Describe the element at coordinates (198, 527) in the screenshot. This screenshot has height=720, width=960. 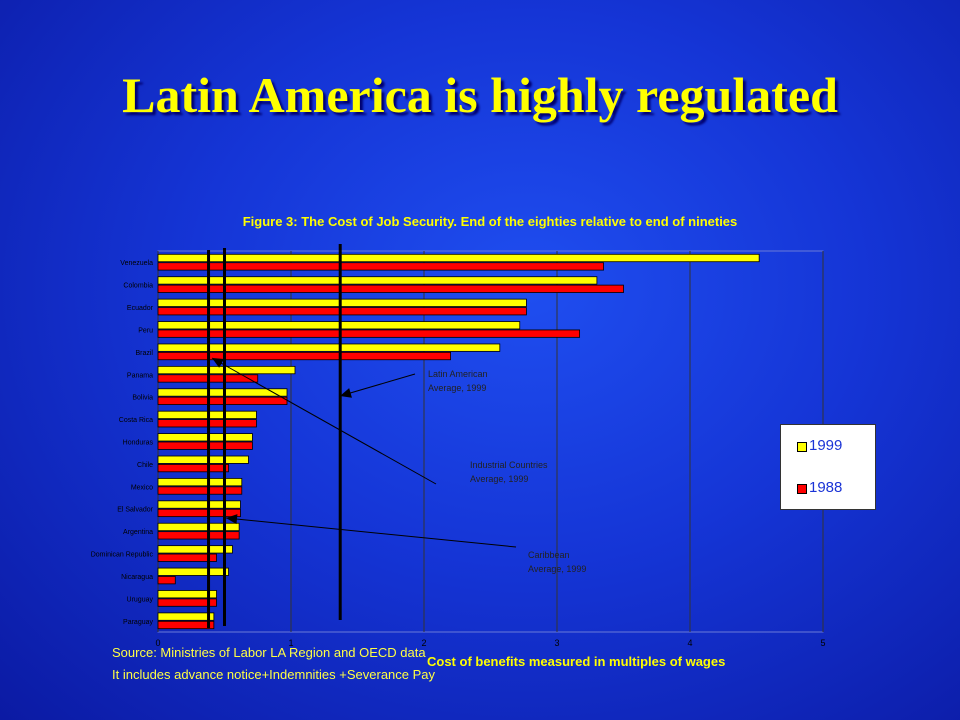
I see `bar-argentina-1999` at that location.